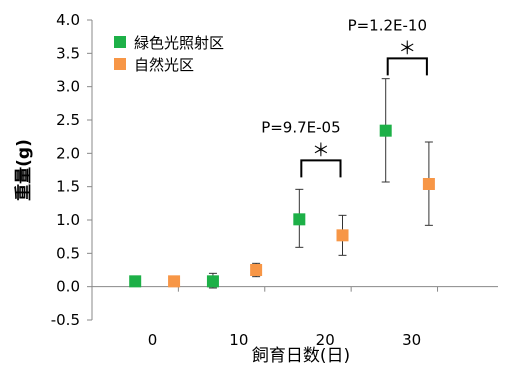  What do you see at coordinates (301, 356) in the screenshot?
I see `x-axis-title: 飼育日数(日)` at bounding box center [301, 356].